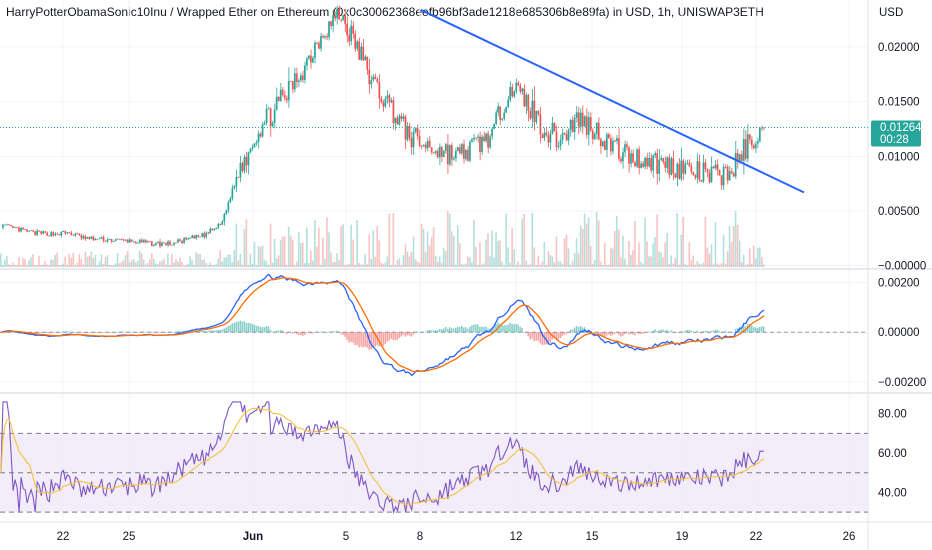 The width and height of the screenshot is (932, 550). Describe the element at coordinates (612, 101) in the screenshot. I see `trend-line` at that location.